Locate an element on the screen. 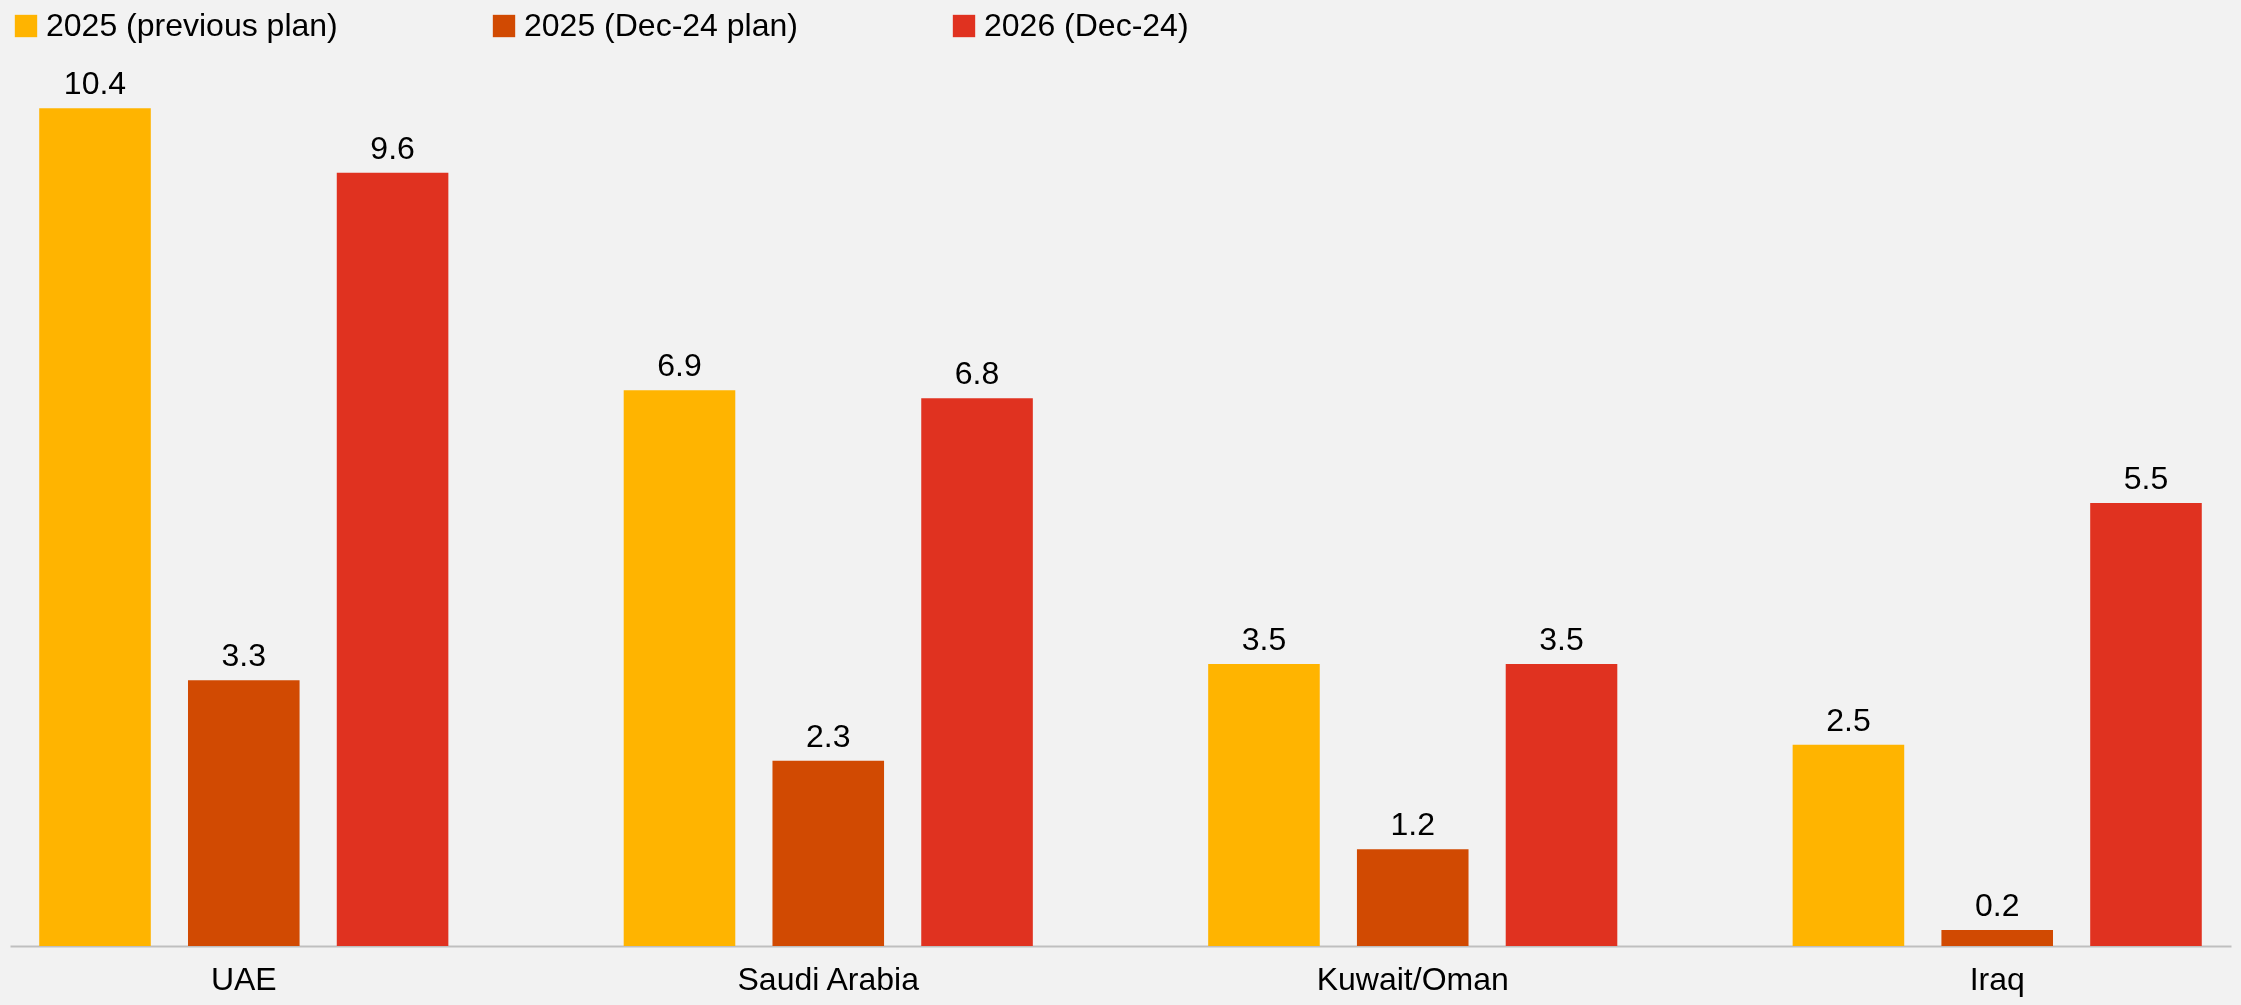 The height and width of the screenshot is (1005, 2241). data-label: 6.8 is located at coordinates (977, 373).